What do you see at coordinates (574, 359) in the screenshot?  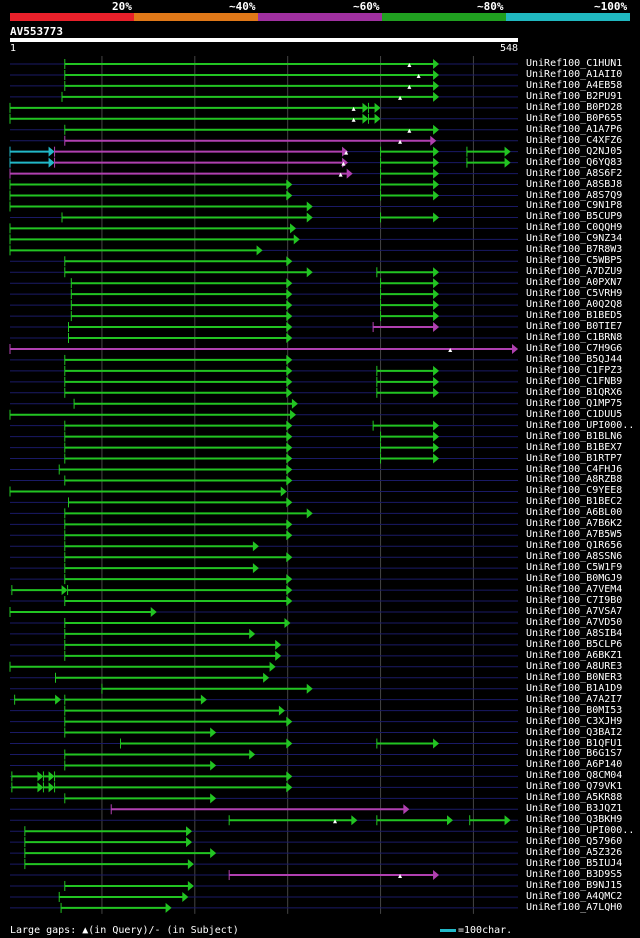 I see `hit-label: UniRef100_B5QJ44` at bounding box center [574, 359].